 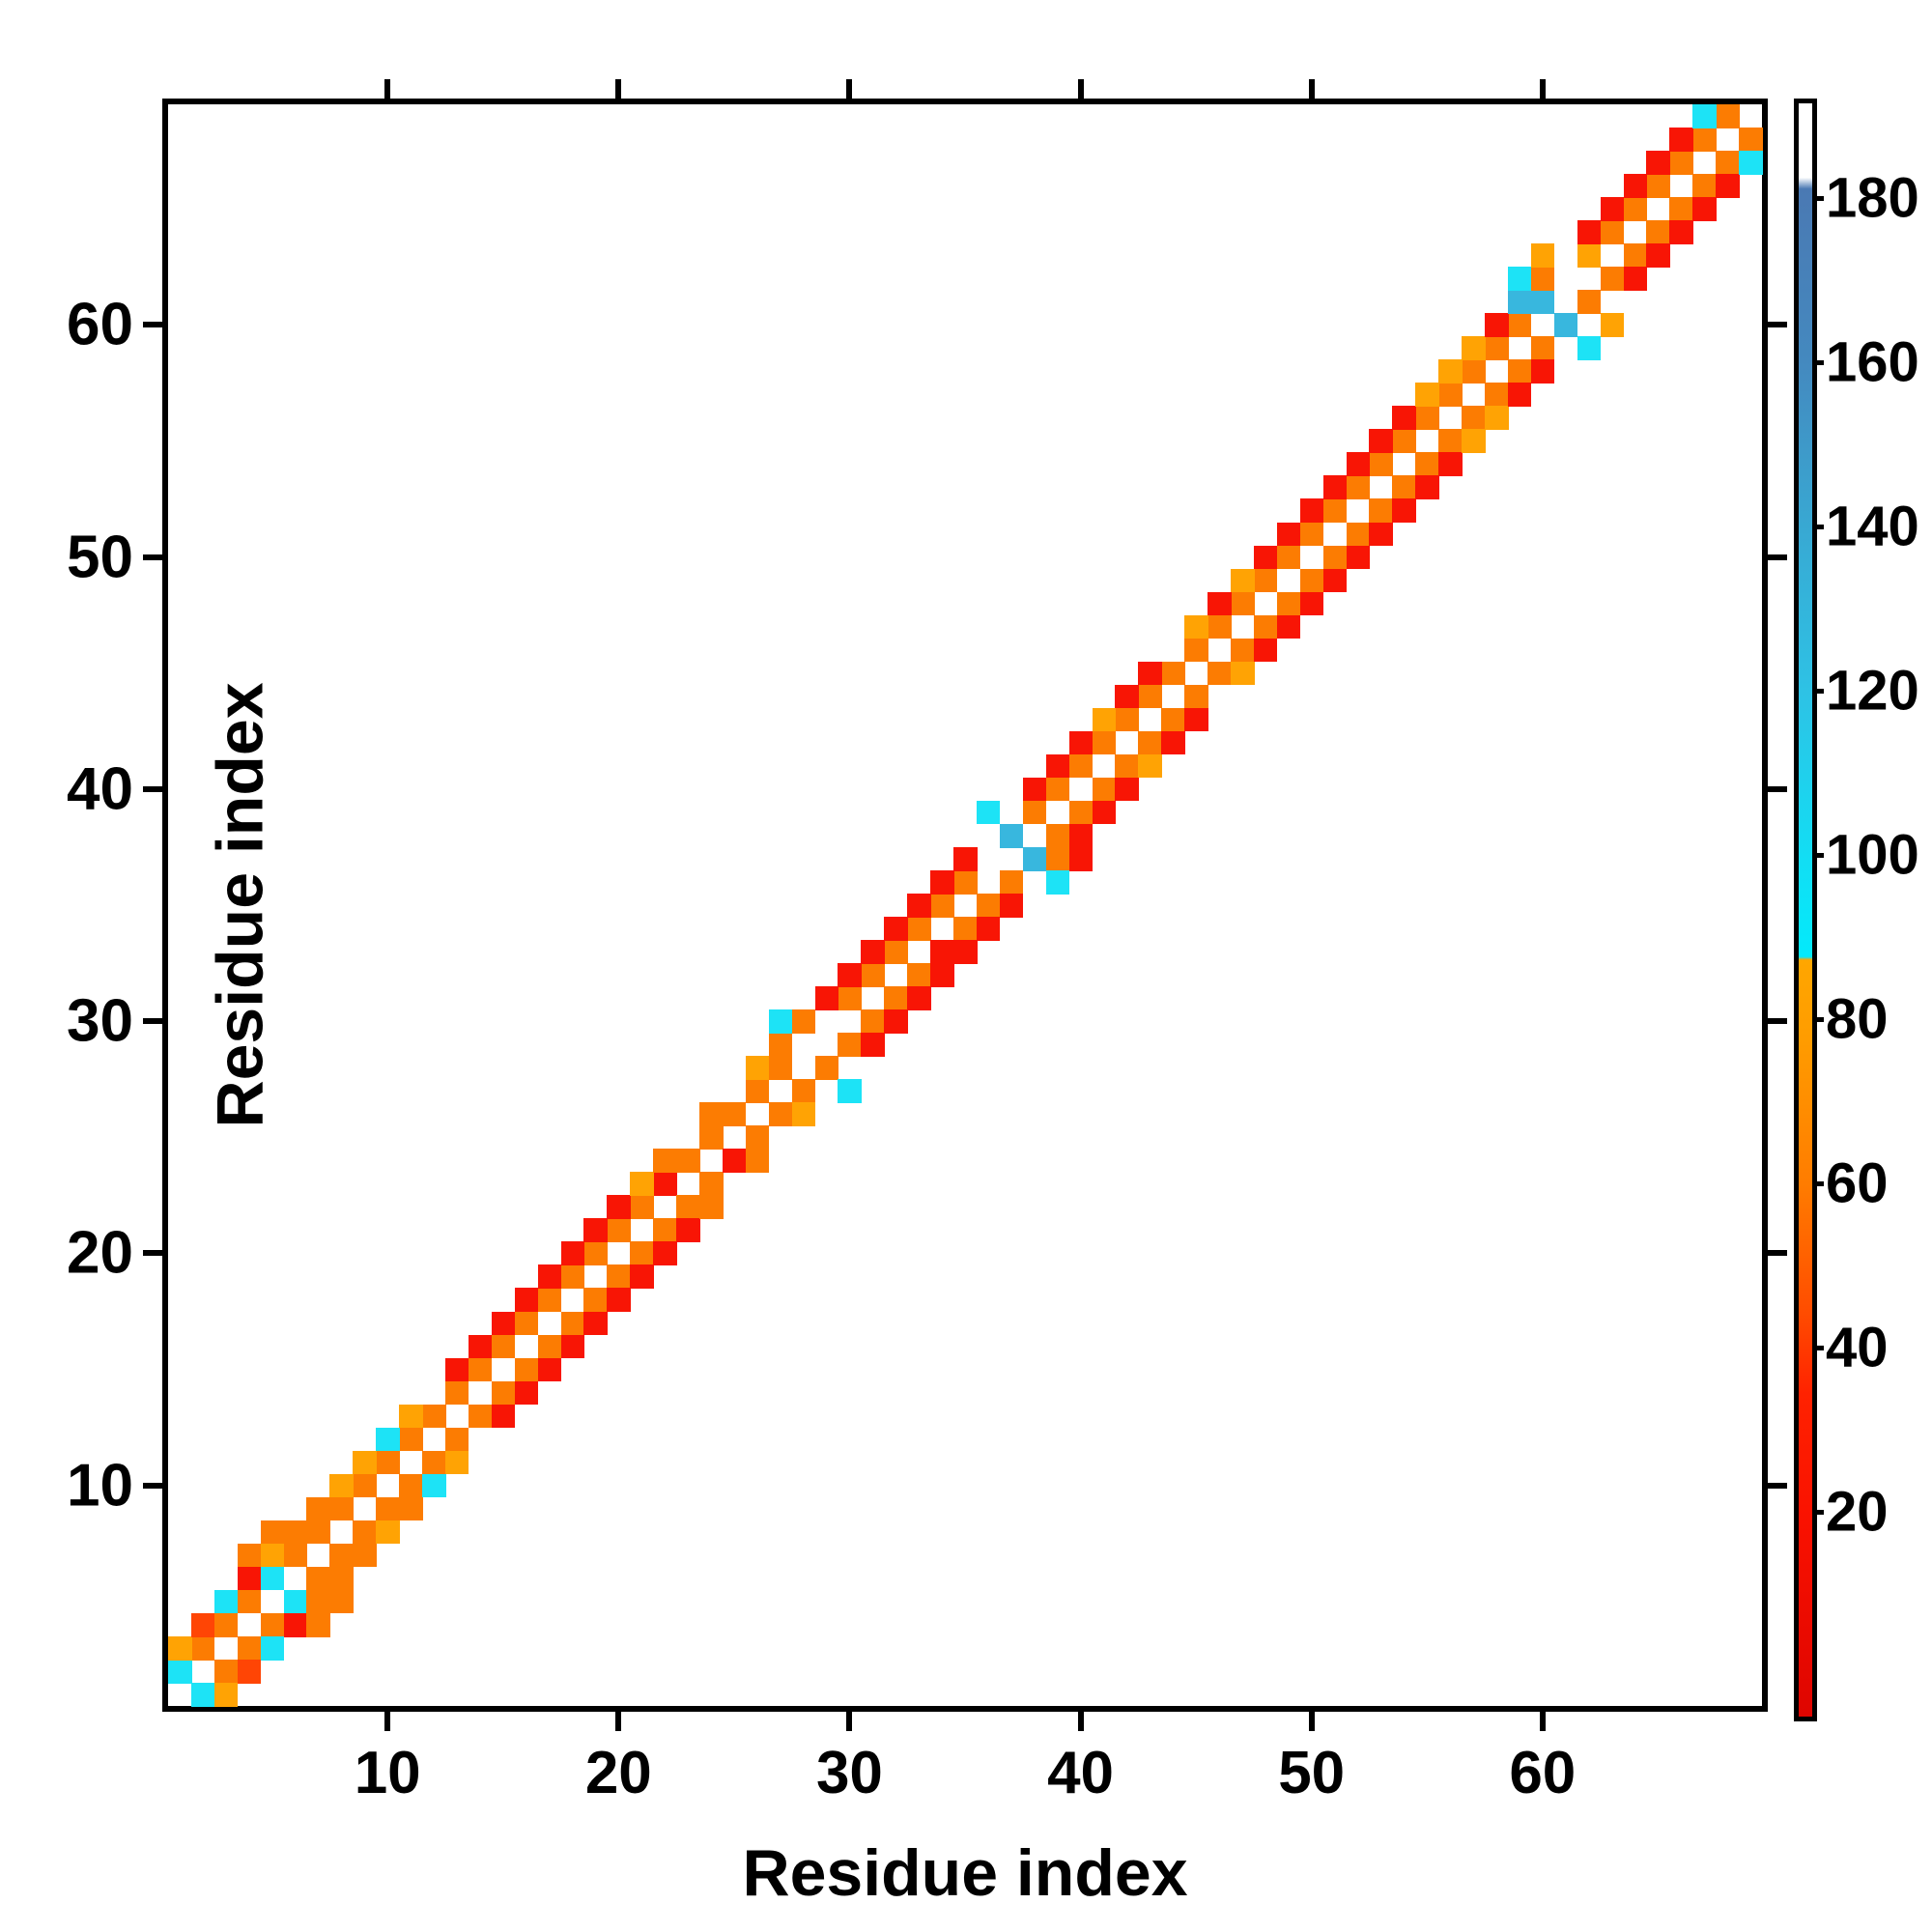 What do you see at coordinates (100, 1486) in the screenshot?
I see `y-tick-label: 10` at bounding box center [100, 1486].